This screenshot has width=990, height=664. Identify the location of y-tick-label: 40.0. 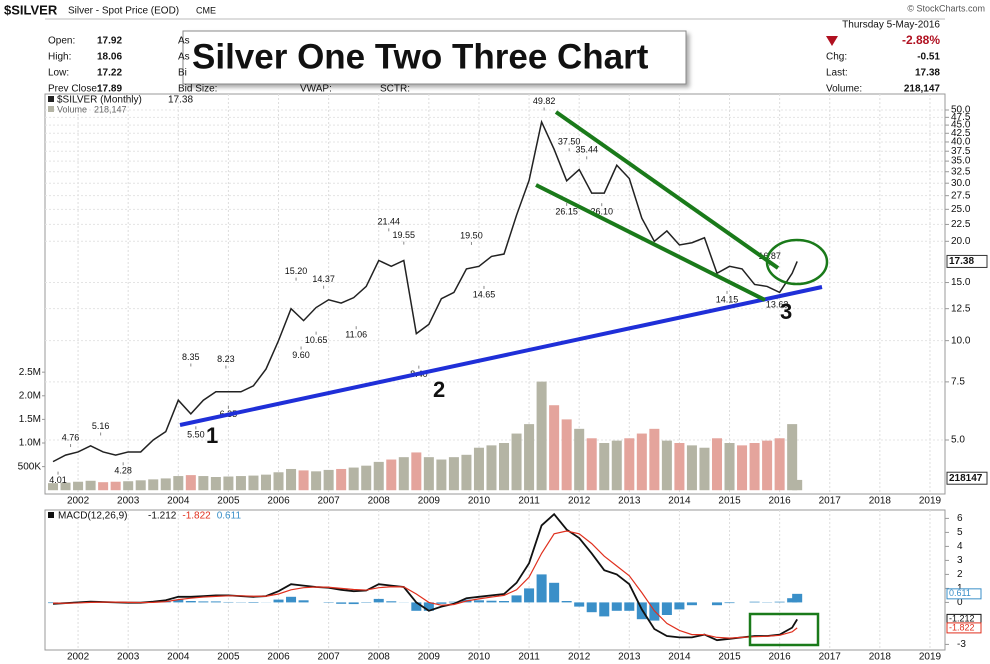
(961, 142).